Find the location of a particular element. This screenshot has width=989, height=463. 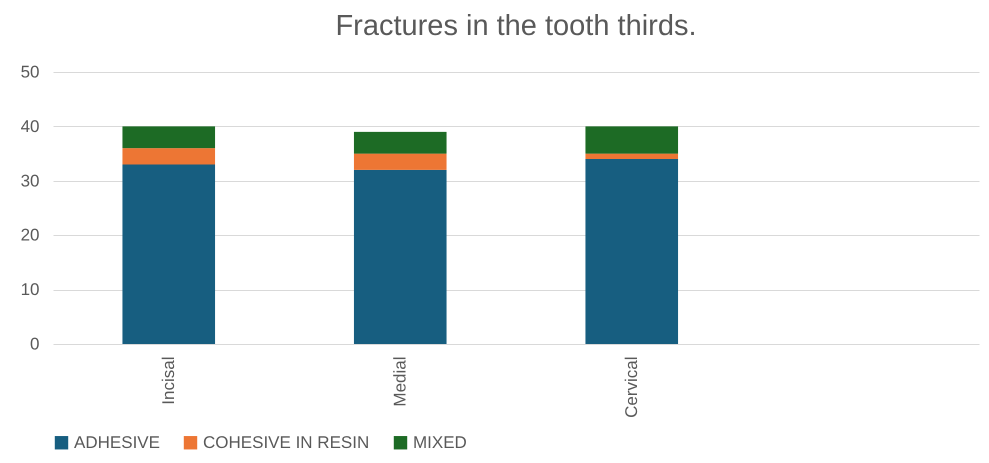

y-tick-label: 50 is located at coordinates (30, 72).